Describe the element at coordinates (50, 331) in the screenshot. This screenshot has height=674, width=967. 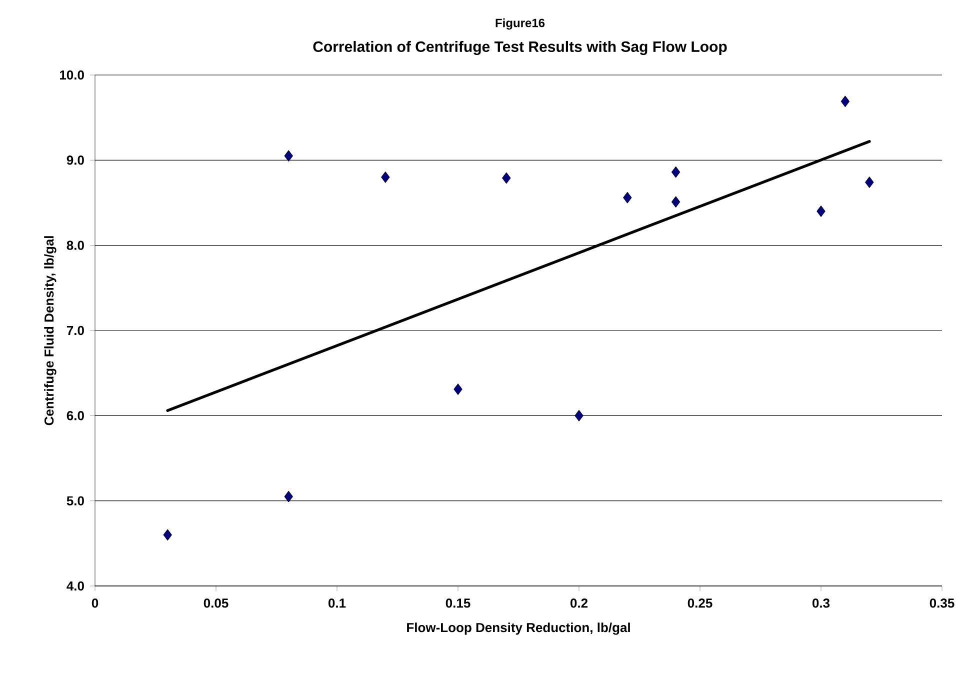
I see `y-axis-title: Centrifuge Fluid Density, lb/gal` at that location.